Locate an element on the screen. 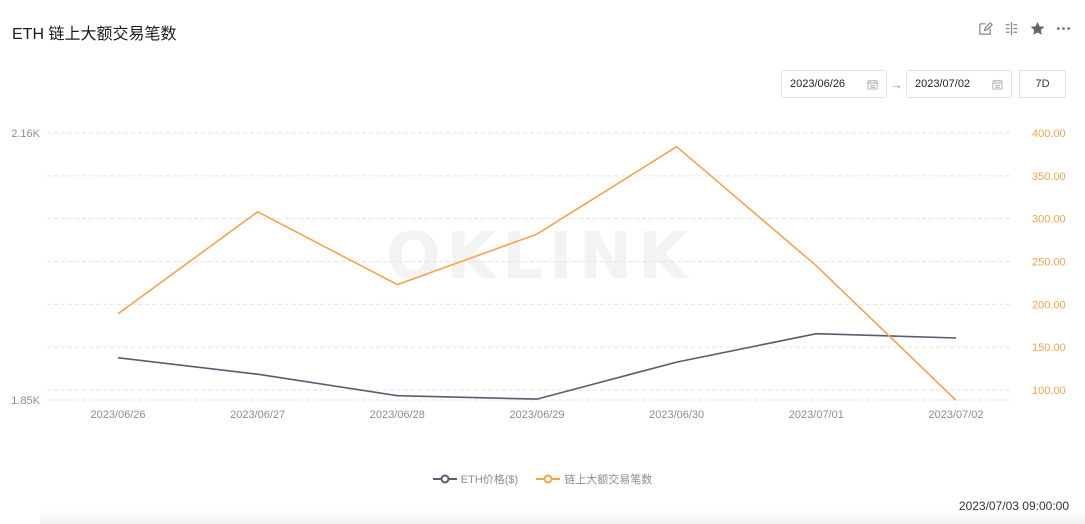 This screenshot has width=1085, height=524. legend-item-eth-price: ETH价格($) is located at coordinates (475, 479).